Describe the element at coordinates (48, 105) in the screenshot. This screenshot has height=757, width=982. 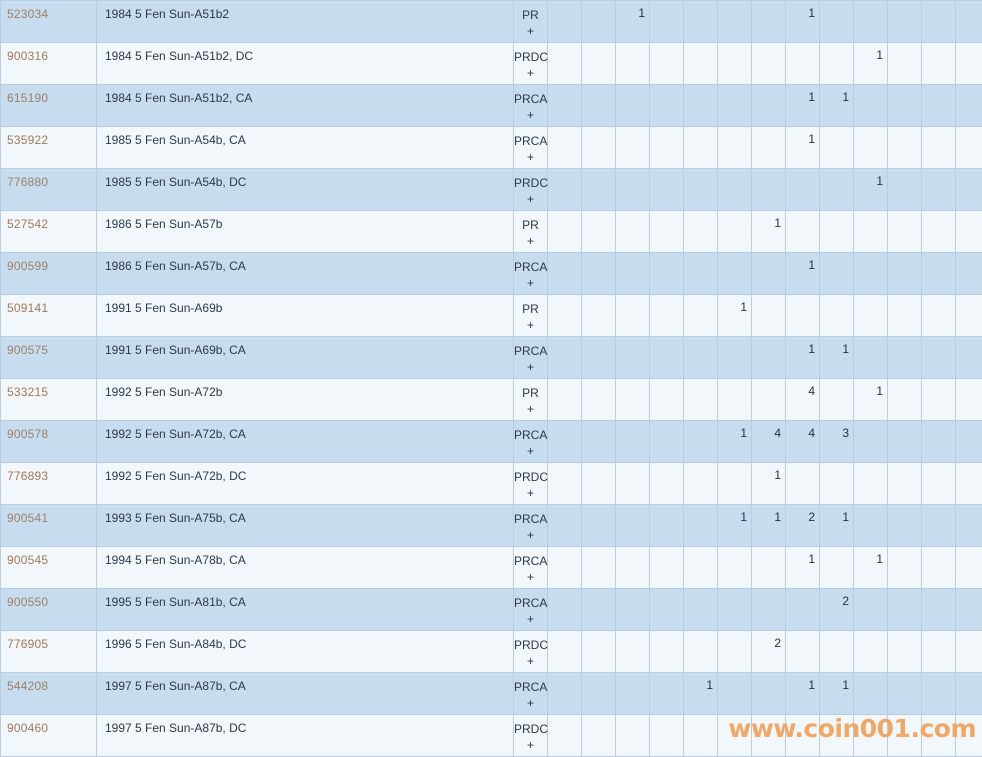
I see `cell-cert-id: 615190` at that location.